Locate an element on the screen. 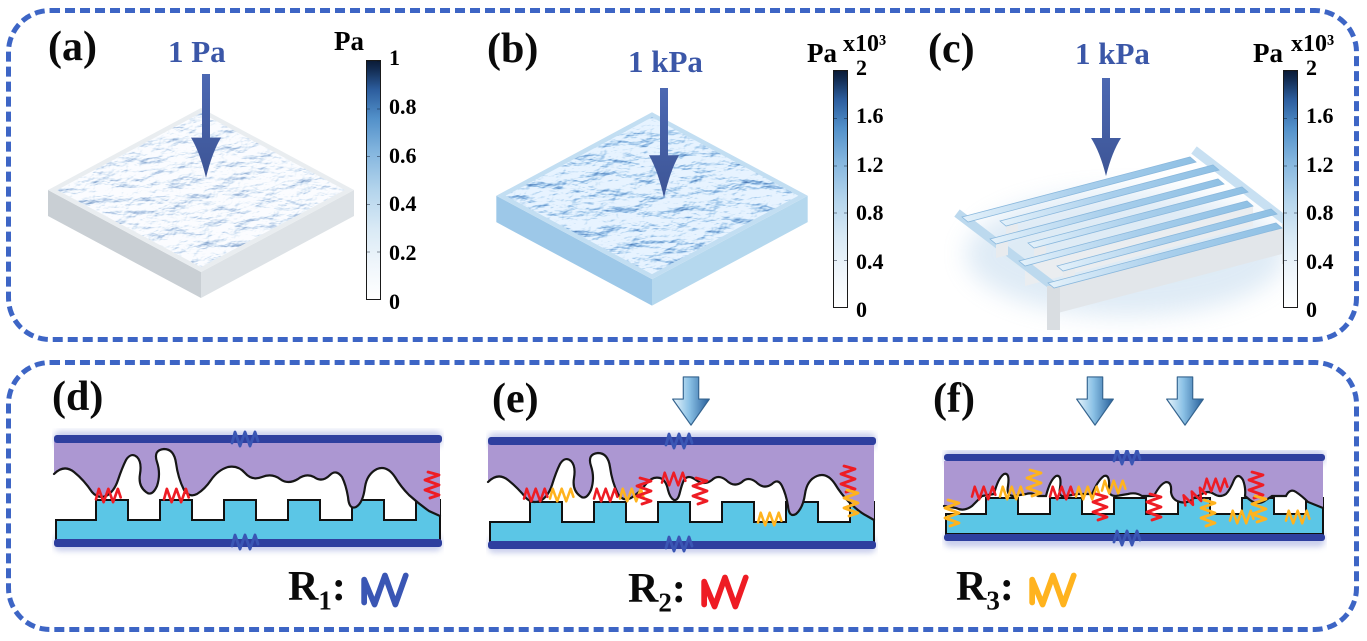 This screenshot has width=1367, height=641. panel-label-f: (f) is located at coordinates (954, 399).